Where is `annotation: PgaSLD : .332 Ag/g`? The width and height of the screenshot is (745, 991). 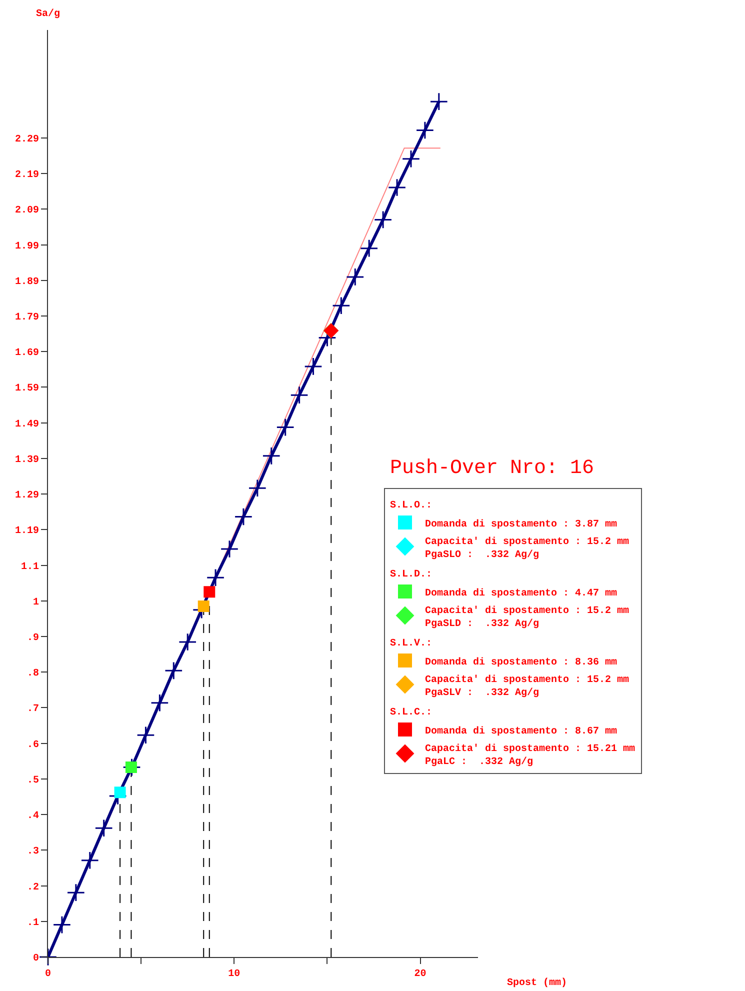
annotation: PgaSLD : .332 Ag/g is located at coordinates (482, 624).